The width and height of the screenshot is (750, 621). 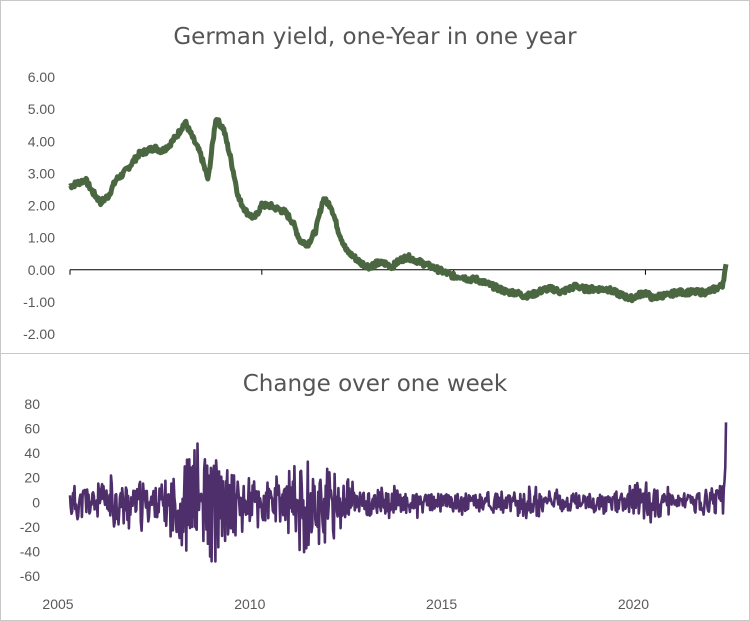 What do you see at coordinates (41, 77) in the screenshot?
I see `top-y-tick-label: 6.00` at bounding box center [41, 77].